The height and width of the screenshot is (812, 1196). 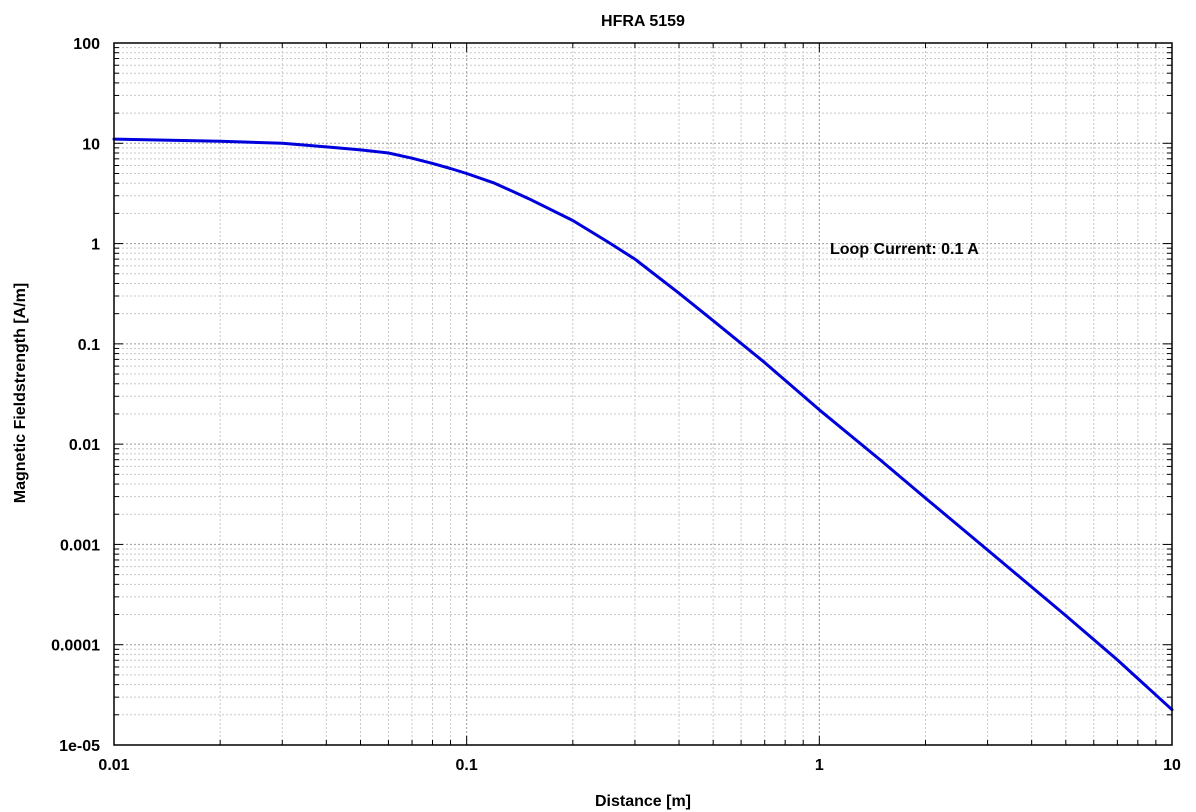 I want to click on y-tick-label: 10, so click(x=91, y=144).